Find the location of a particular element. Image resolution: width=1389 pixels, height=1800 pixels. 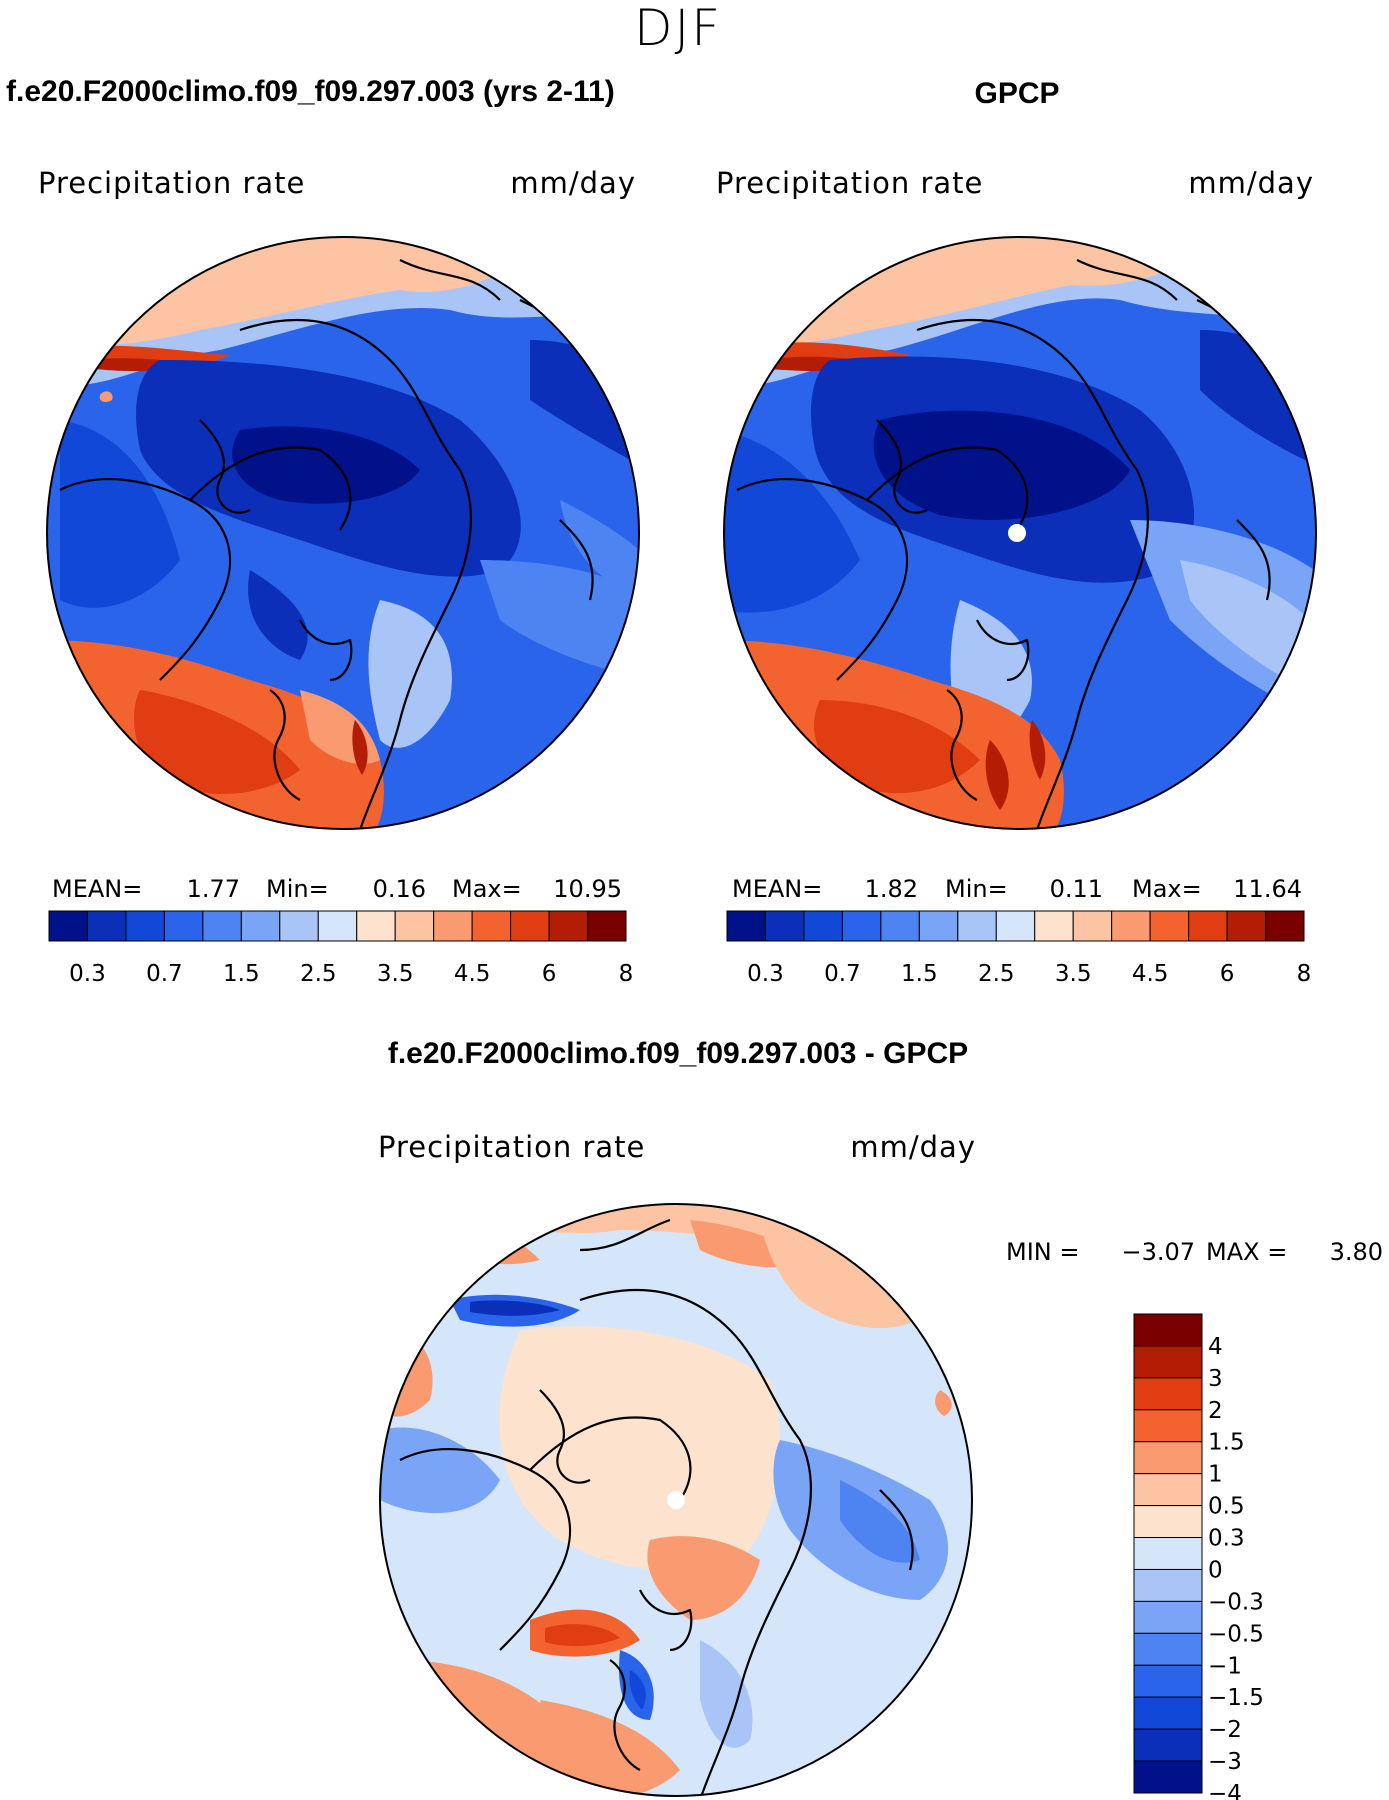

diff-colorbar: 4 3 2 1.5 1 0.5 0.3 0 −0.3 −0.5 −1 −1.5 −2 −3 −4 is located at coordinates (1198, 1556).